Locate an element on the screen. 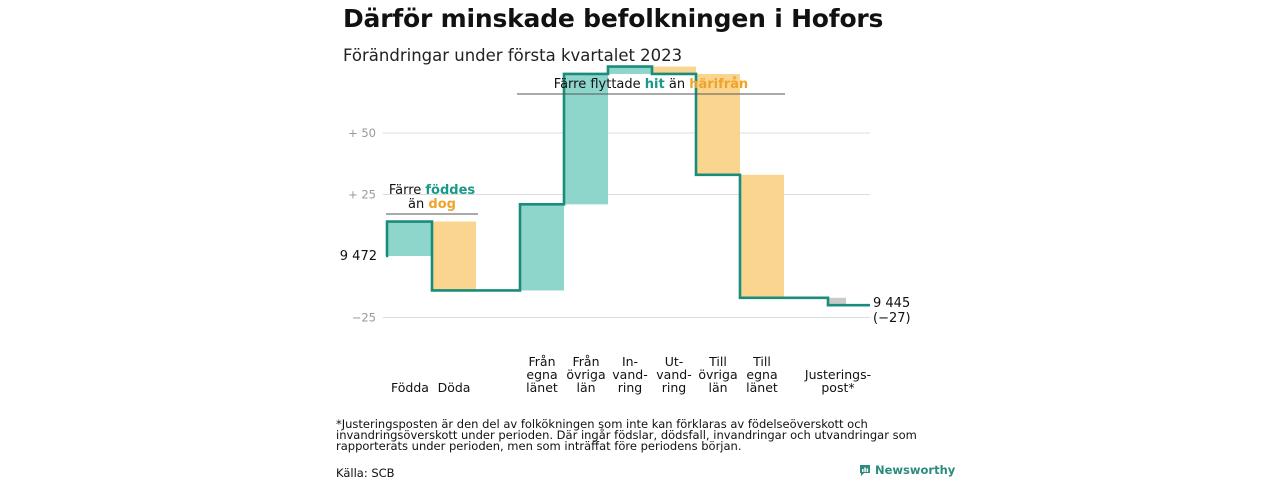 This screenshot has height=480, width=1280. x-category-label: Ut- is located at coordinates (674, 361).